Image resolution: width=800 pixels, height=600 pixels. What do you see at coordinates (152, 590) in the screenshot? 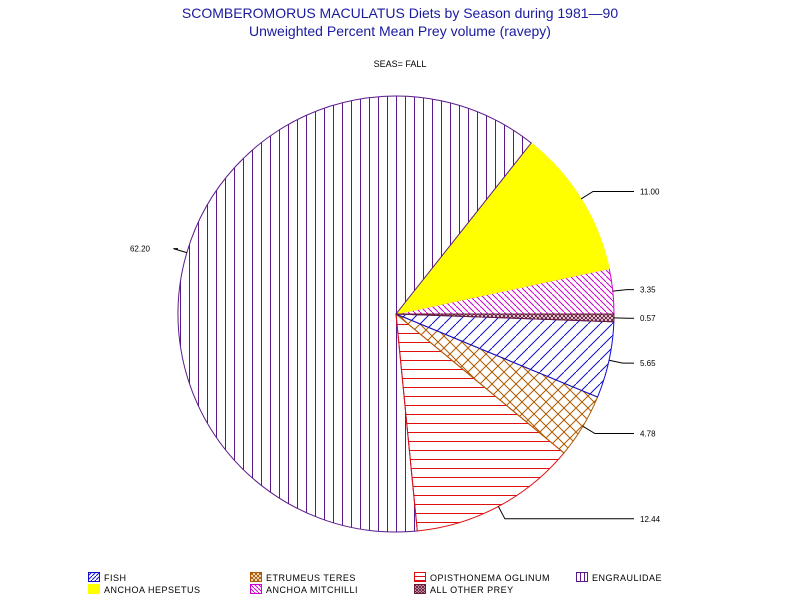
I see `legend-label: ANCHOA HEPSETUS` at bounding box center [152, 590].